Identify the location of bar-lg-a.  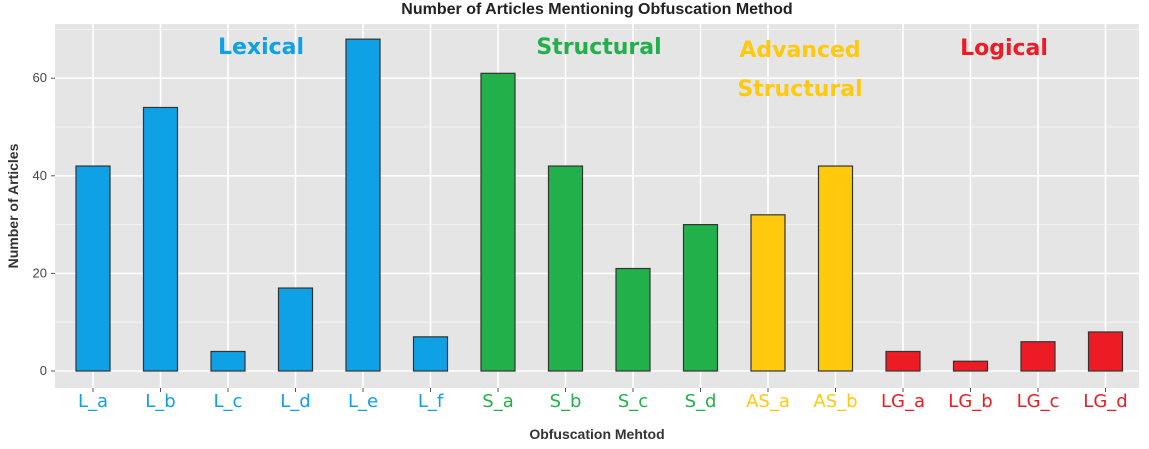
(903, 361).